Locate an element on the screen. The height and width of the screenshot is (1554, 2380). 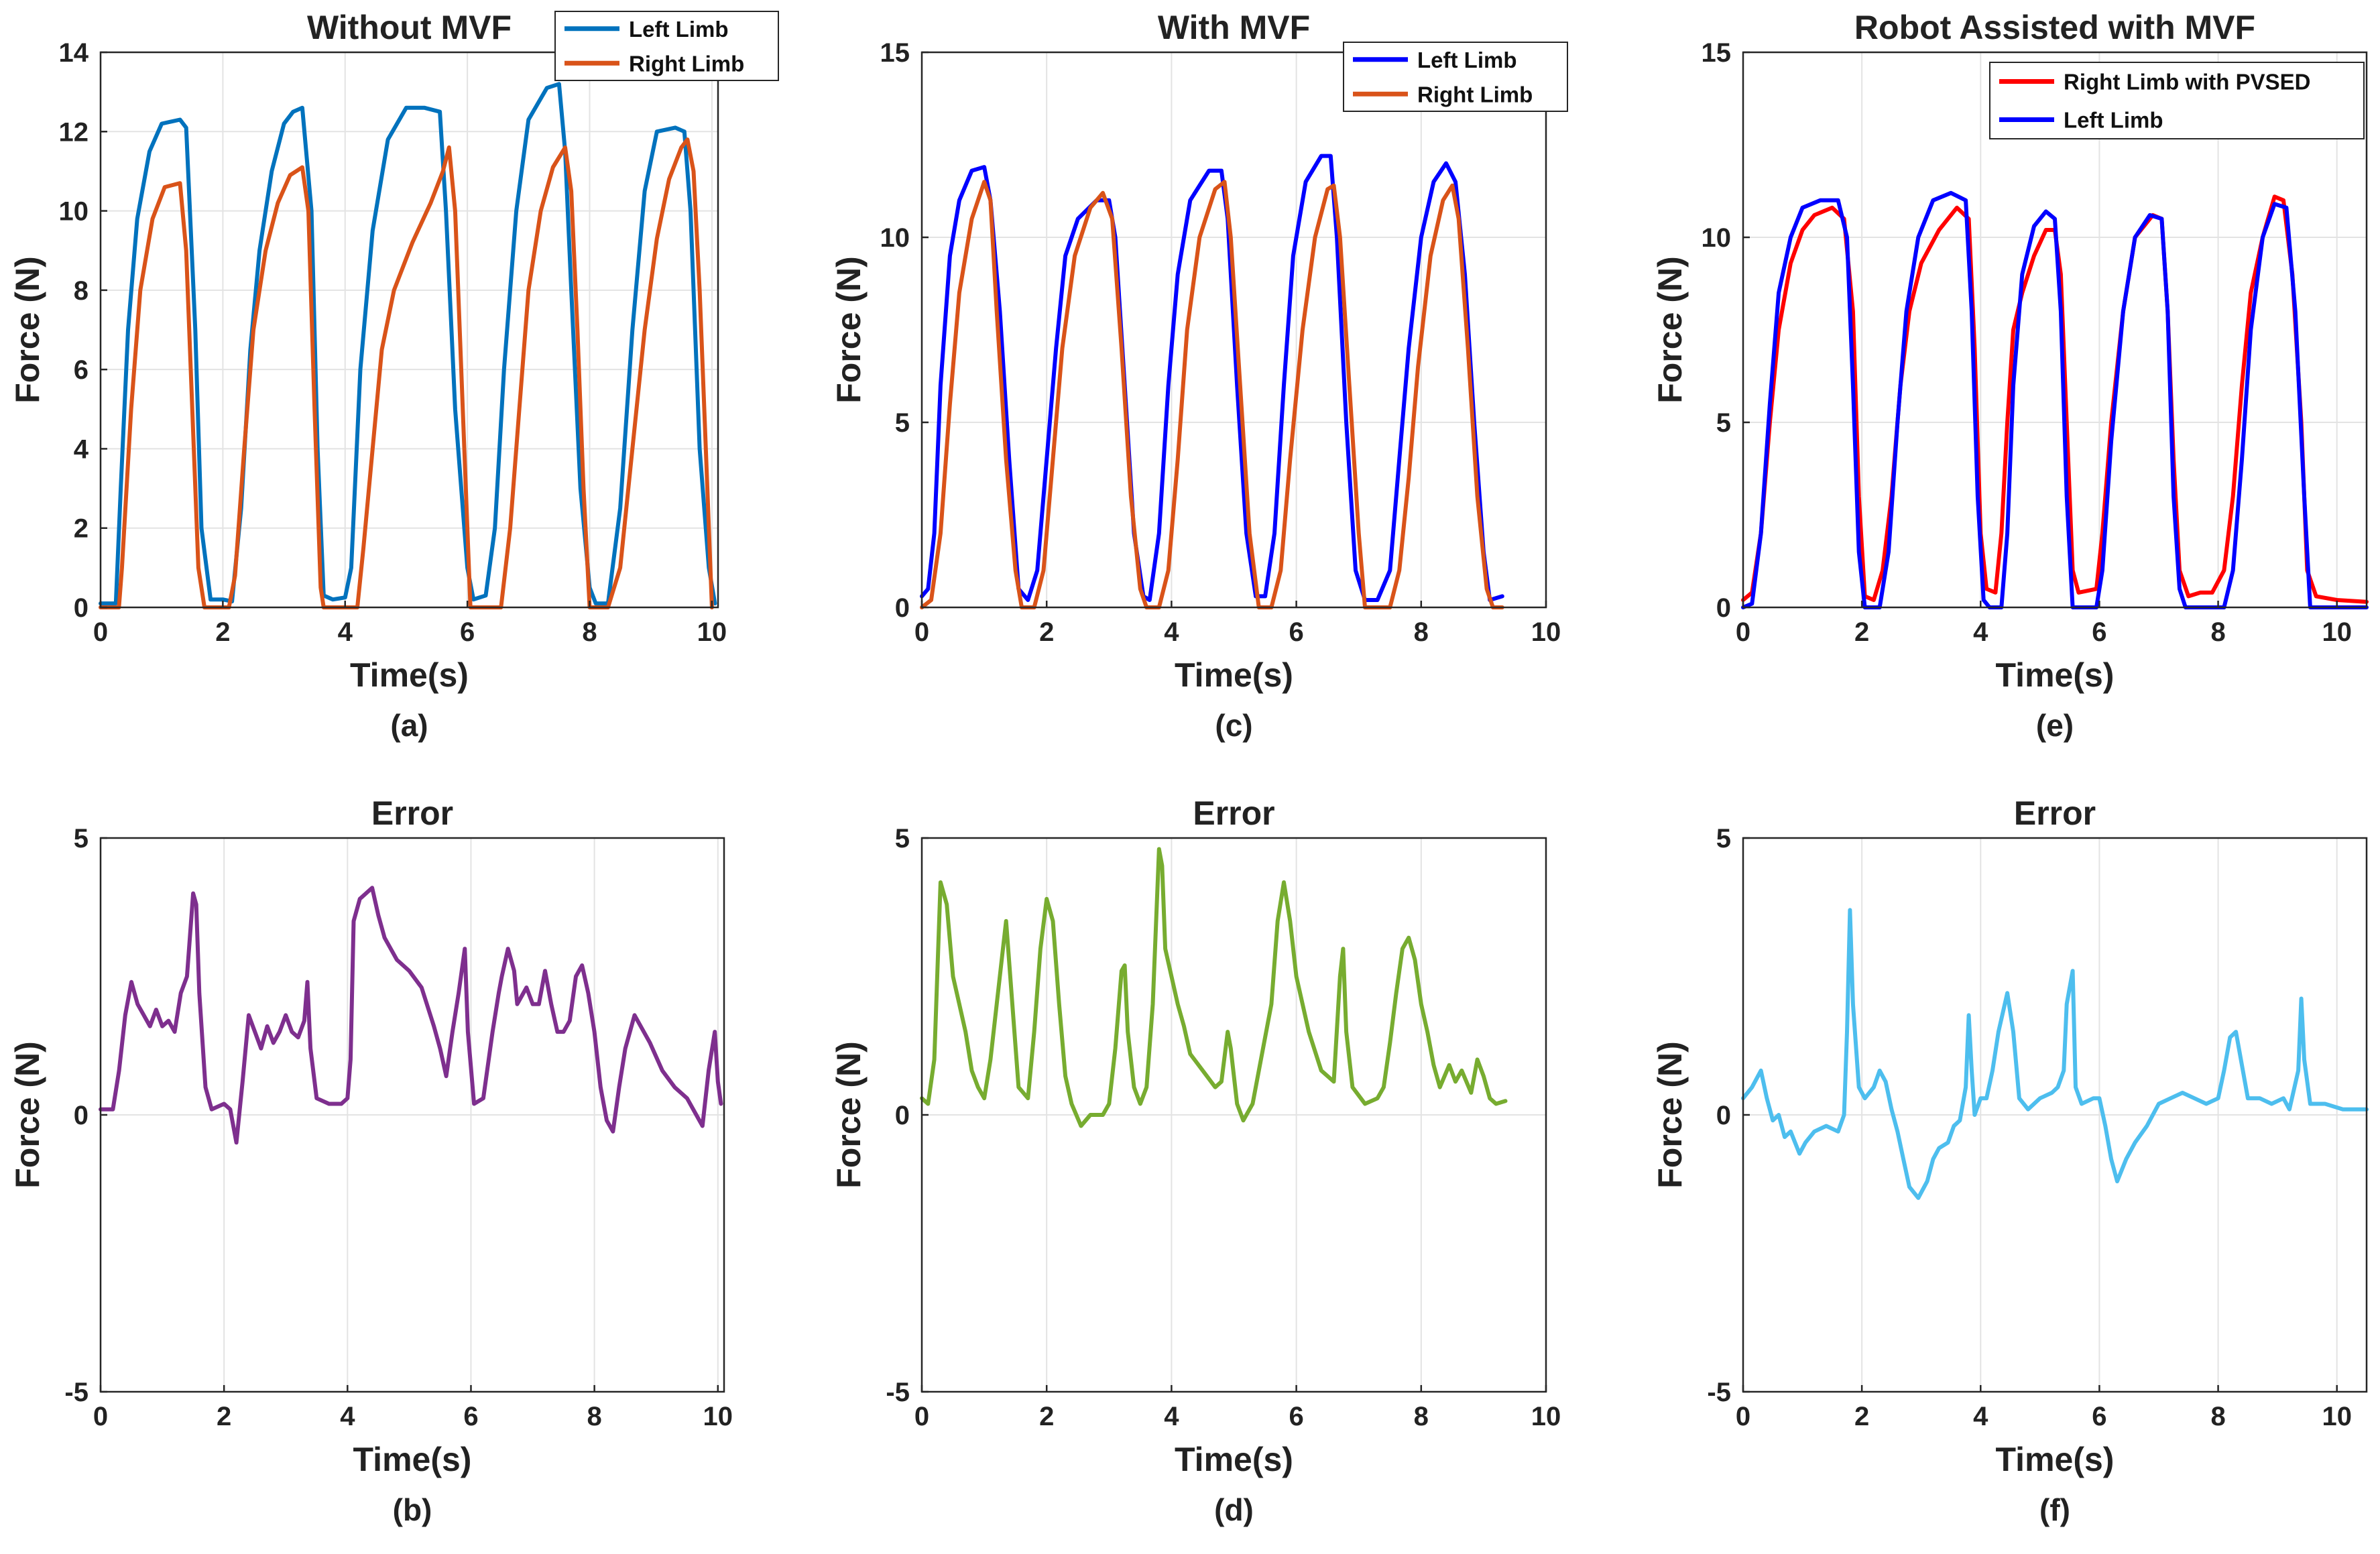
panel-caption: (c) is located at coordinates (1233, 726).